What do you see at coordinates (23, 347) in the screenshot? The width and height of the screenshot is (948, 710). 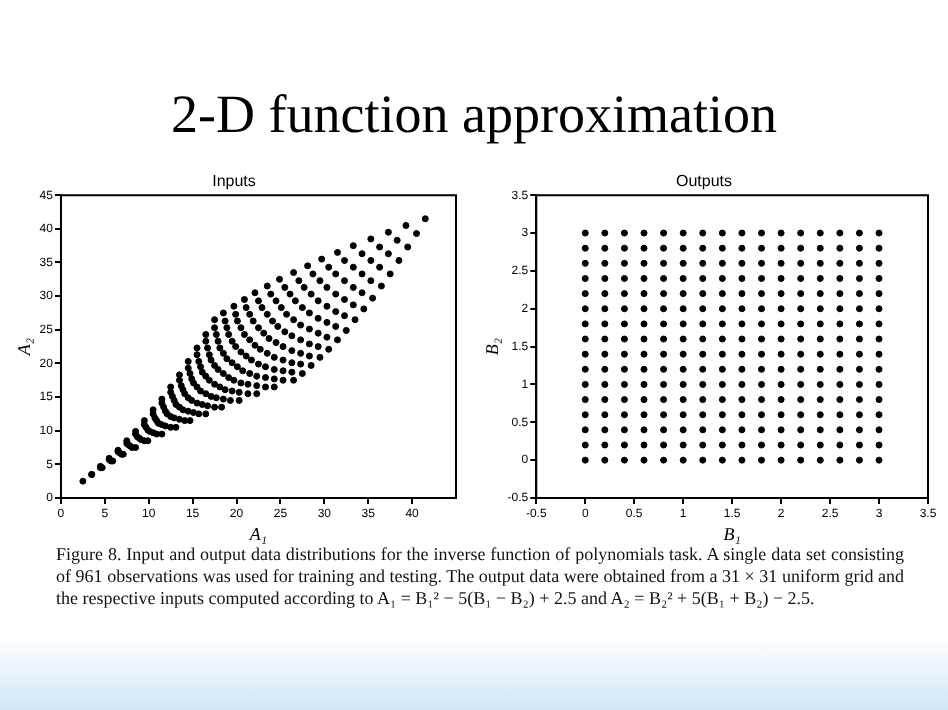 I see `y-axis-title: A₂` at bounding box center [23, 347].